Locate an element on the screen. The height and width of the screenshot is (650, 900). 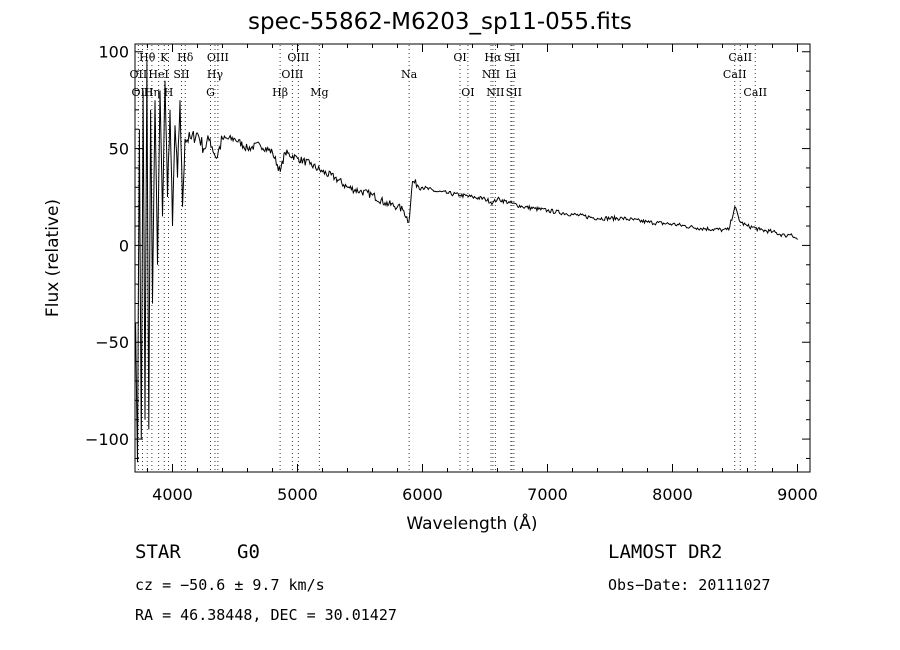
line-label: Mg is located at coordinates (319, 92).